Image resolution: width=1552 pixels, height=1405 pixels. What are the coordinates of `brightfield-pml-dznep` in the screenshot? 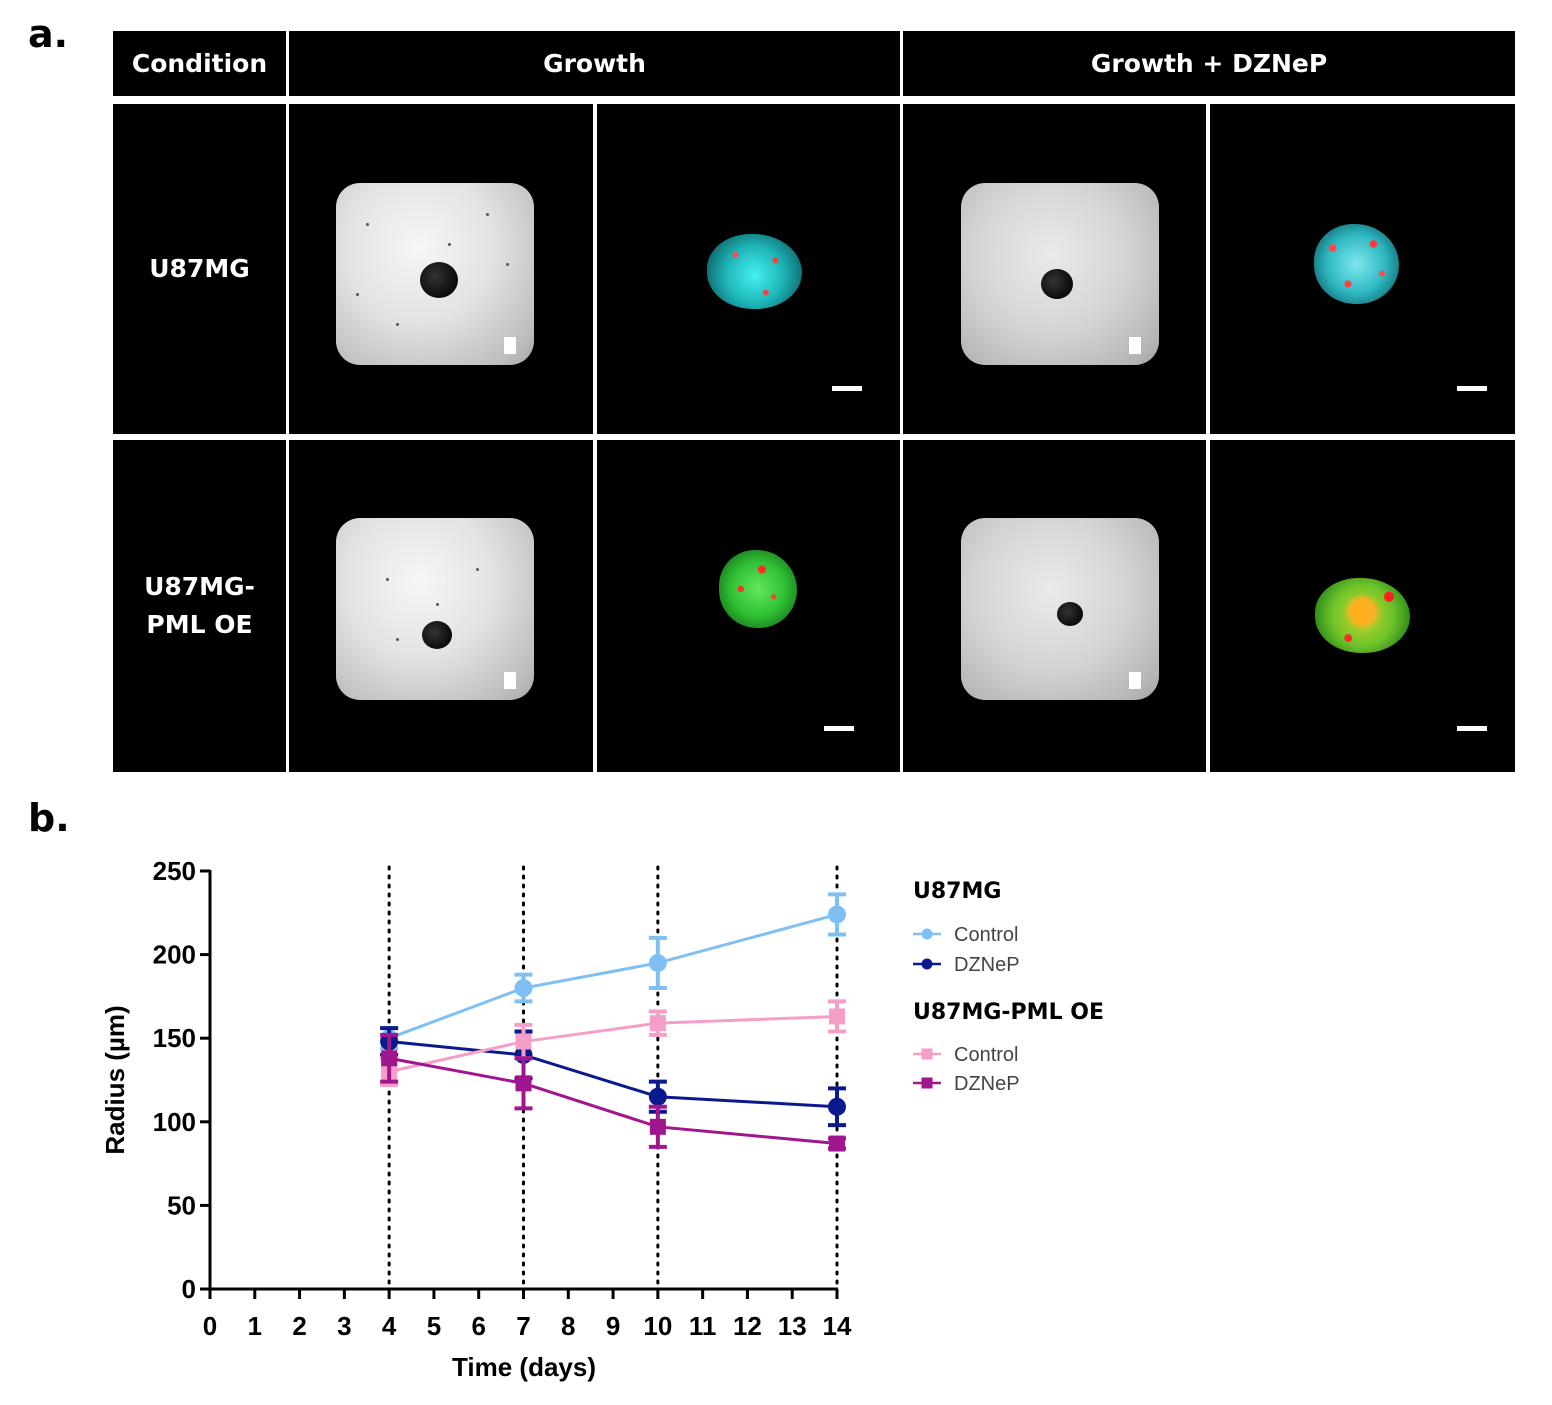 It's located at (1054, 606).